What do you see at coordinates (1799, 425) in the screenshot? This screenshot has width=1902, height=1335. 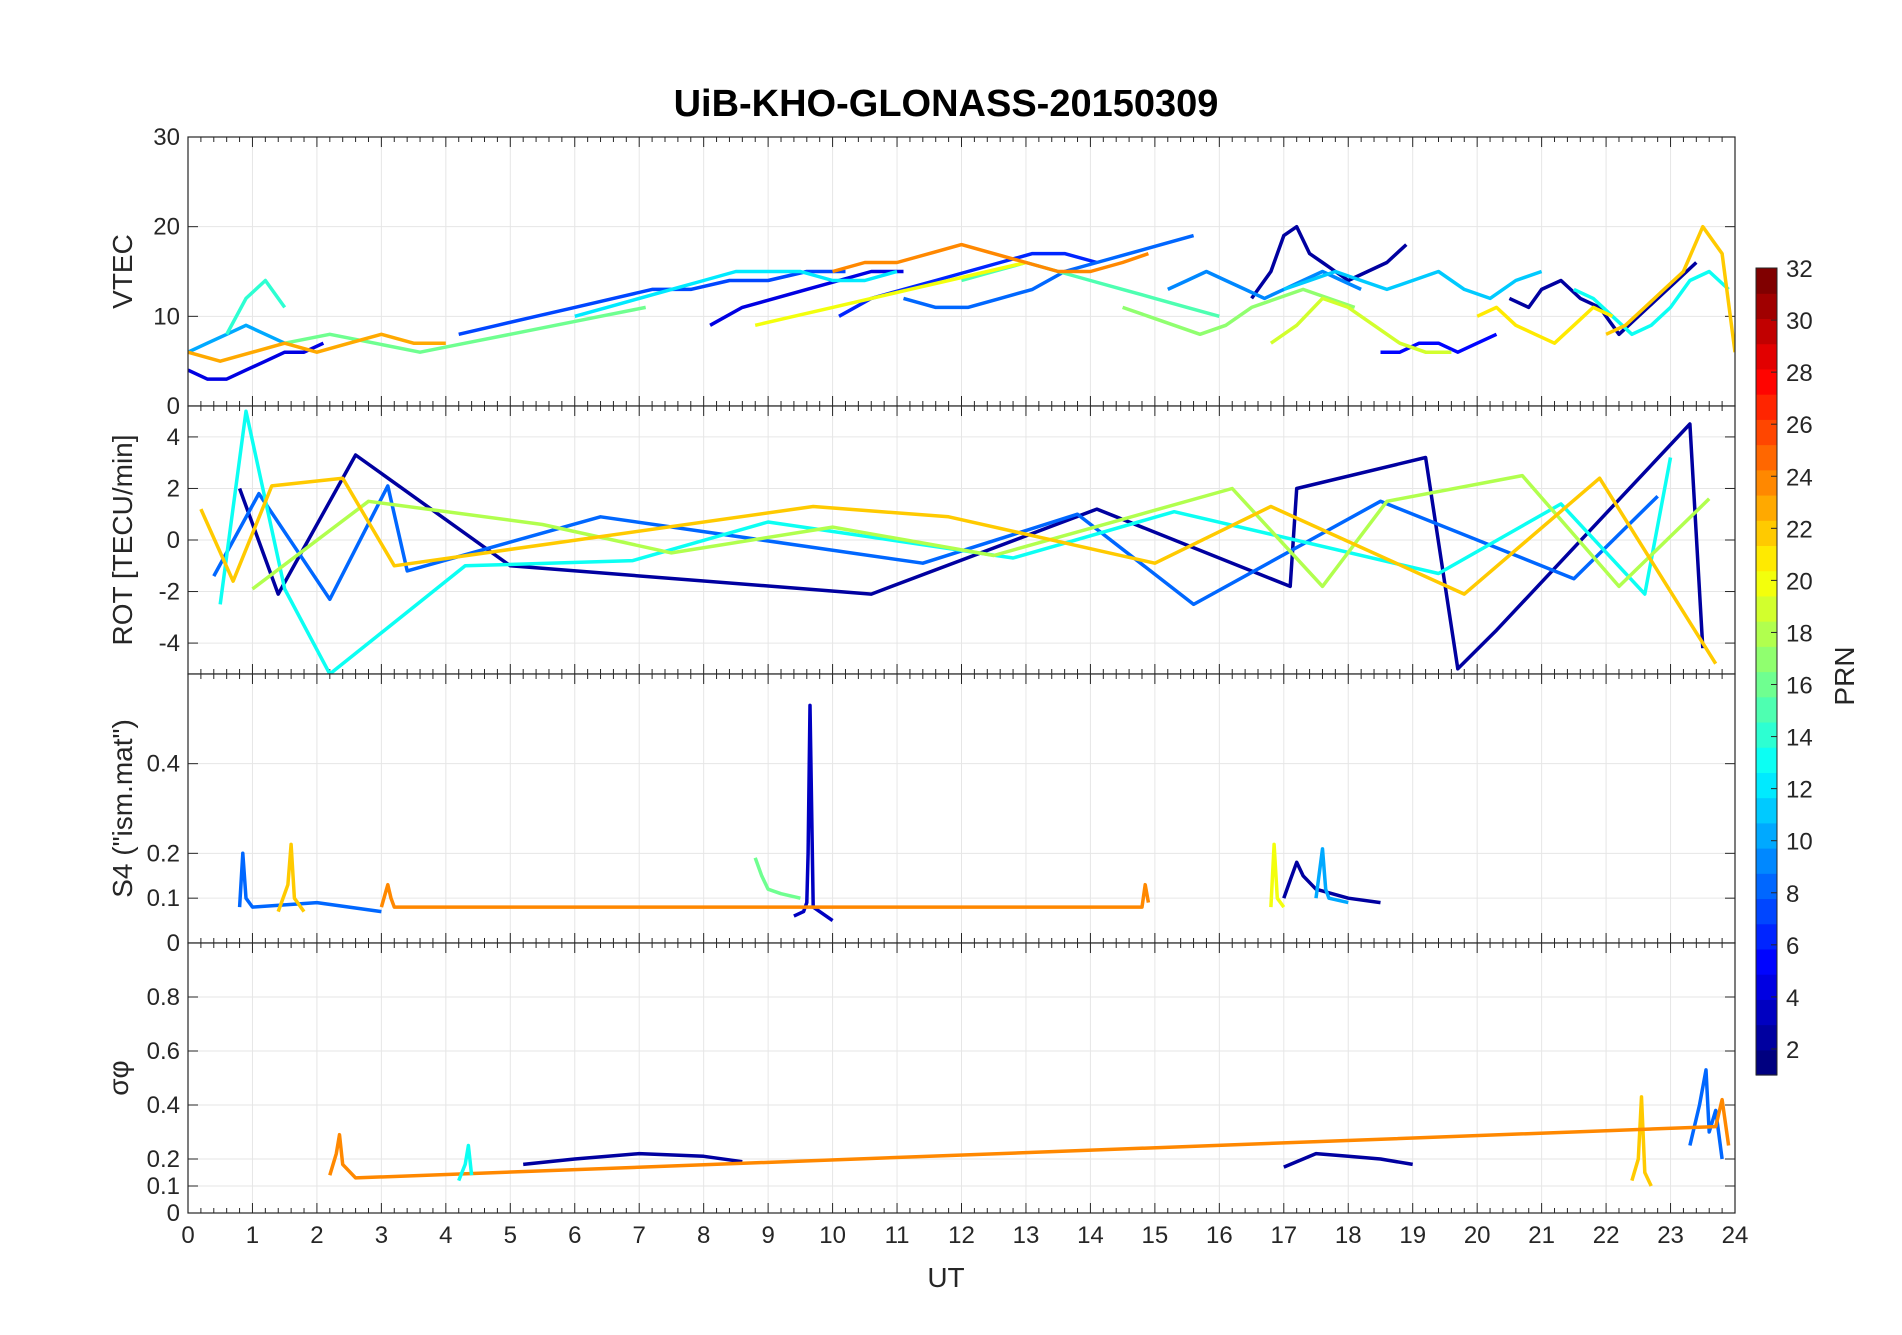 I see `colorbar-tick-label: 26` at bounding box center [1799, 425].